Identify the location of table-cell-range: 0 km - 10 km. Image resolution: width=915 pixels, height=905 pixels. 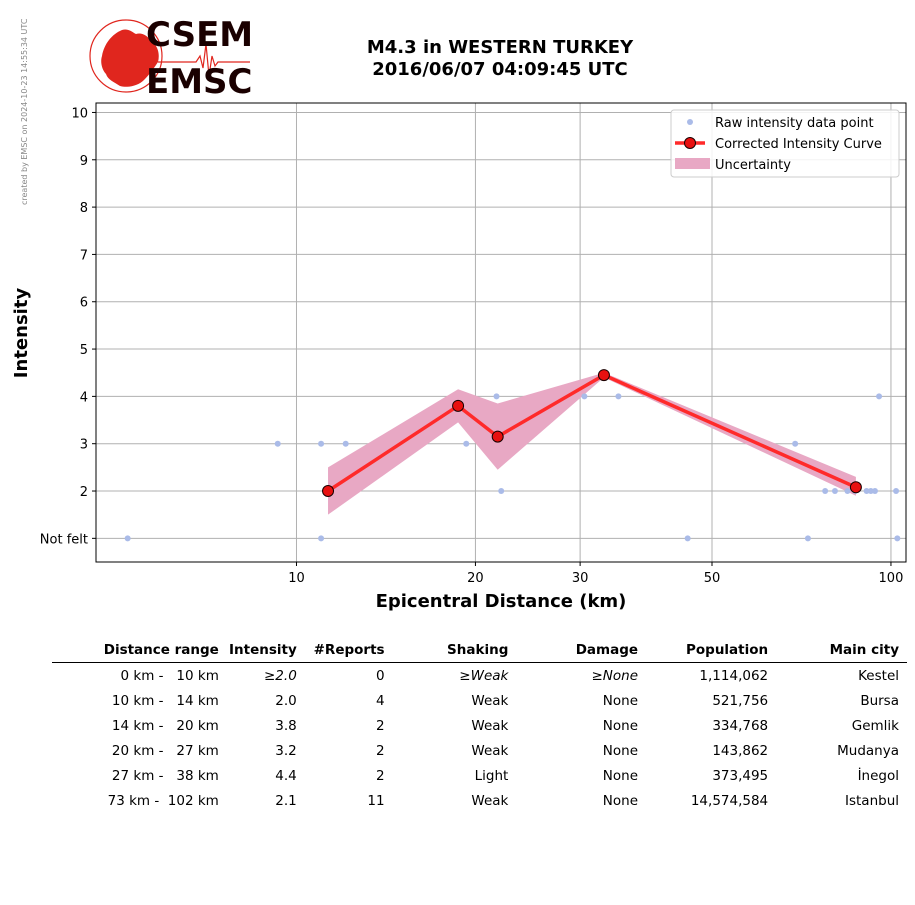
(169, 675).